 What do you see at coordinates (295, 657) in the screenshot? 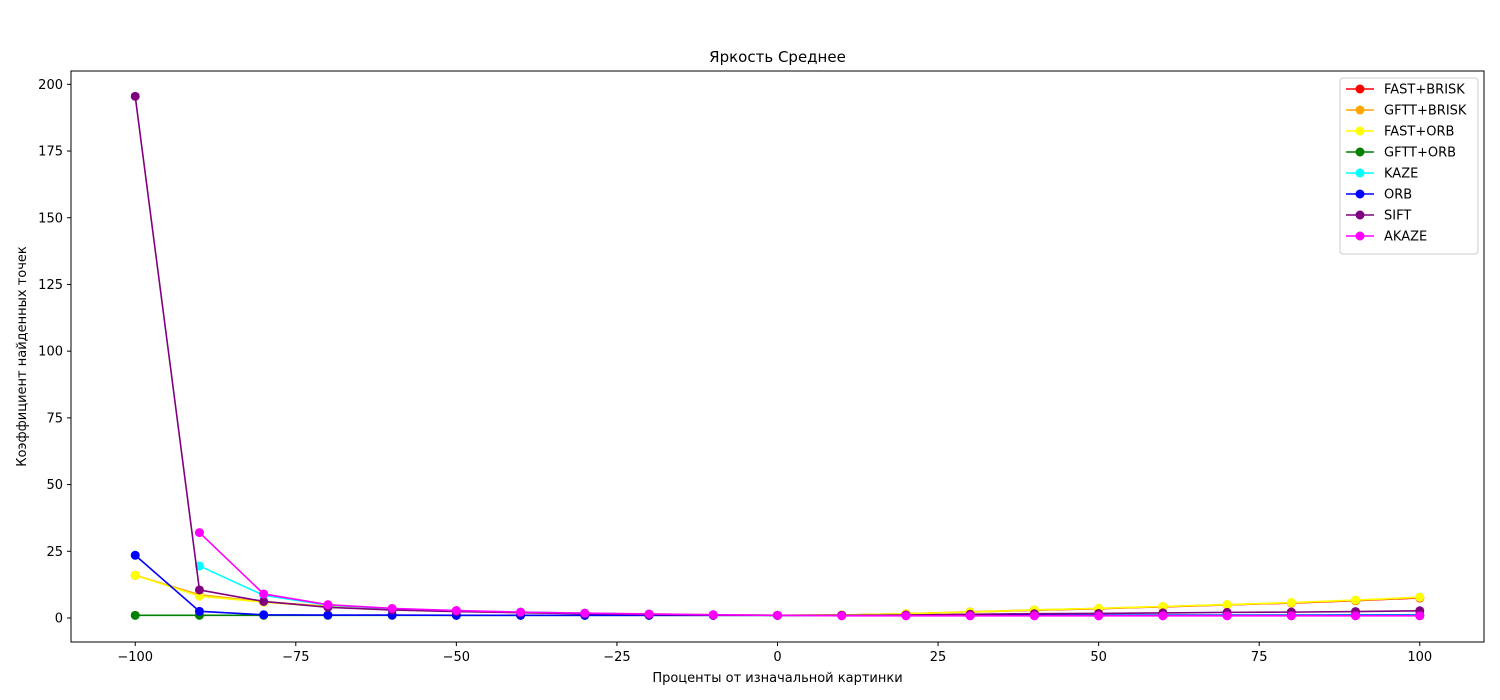
I see `x-tick-label: −75` at bounding box center [295, 657].